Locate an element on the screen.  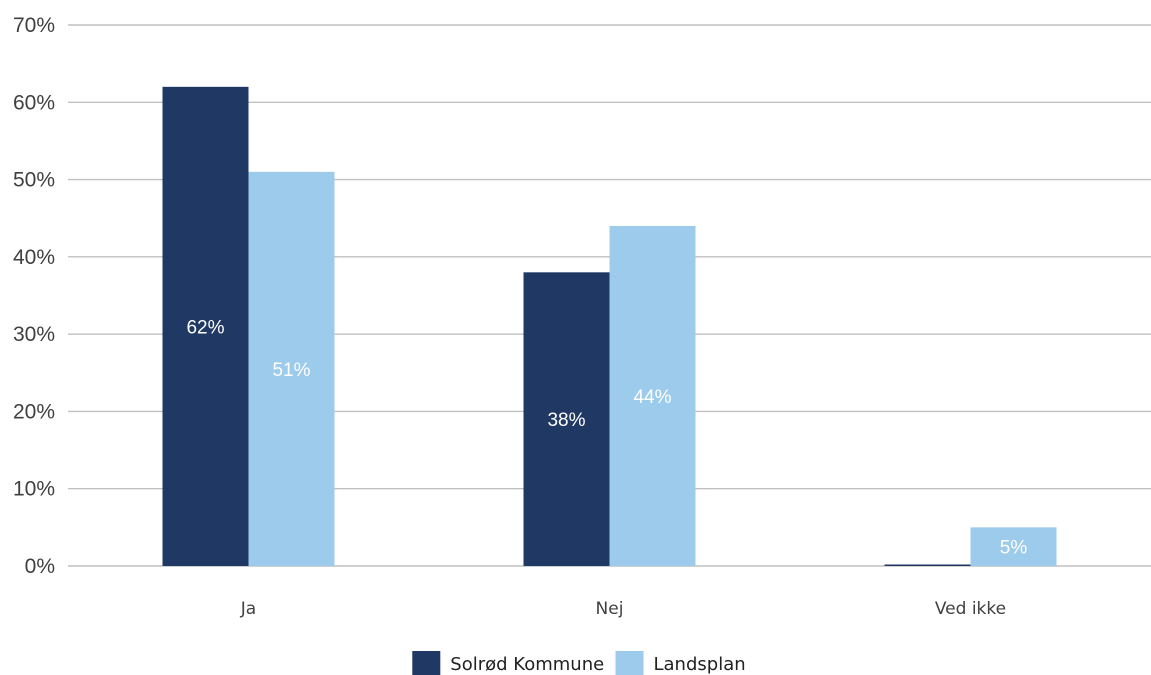
x-tick-label: Ved ikke is located at coordinates (970, 609).